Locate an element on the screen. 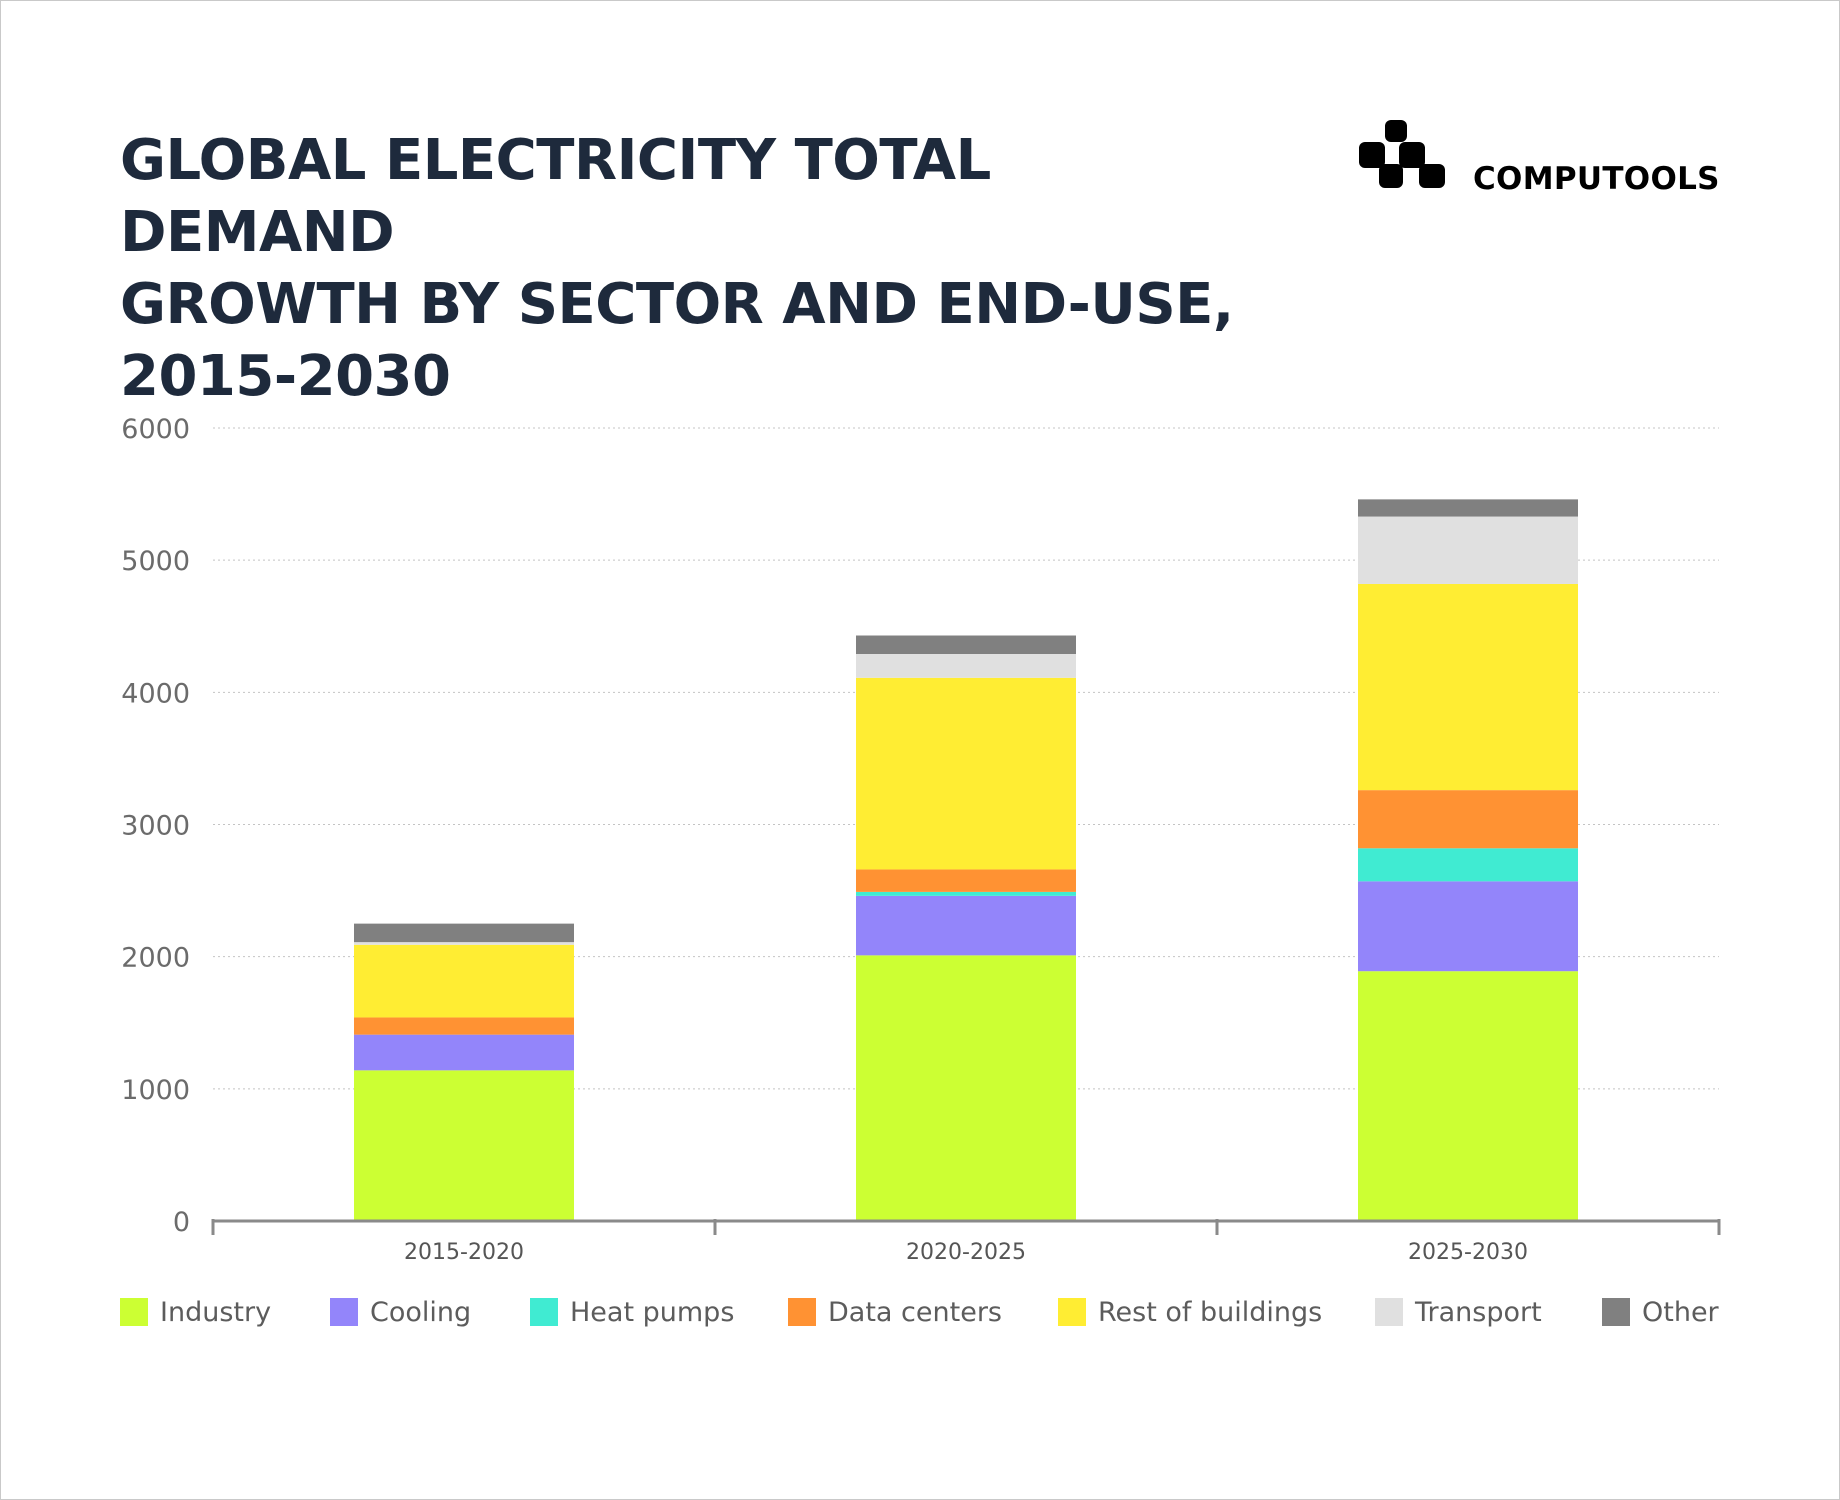 The width and height of the screenshot is (1840, 1500). legend-label: Cooling is located at coordinates (421, 1312).